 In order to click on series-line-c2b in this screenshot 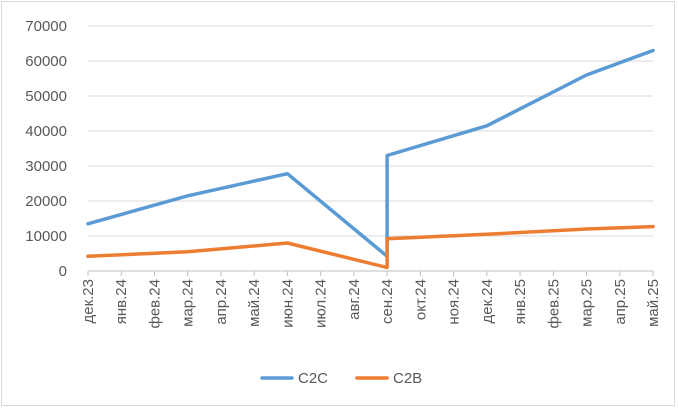, I will do `click(370, 247)`.